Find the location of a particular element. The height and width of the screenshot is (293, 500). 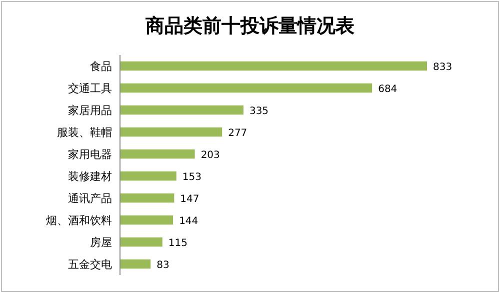

data-label: 335 is located at coordinates (259, 111).